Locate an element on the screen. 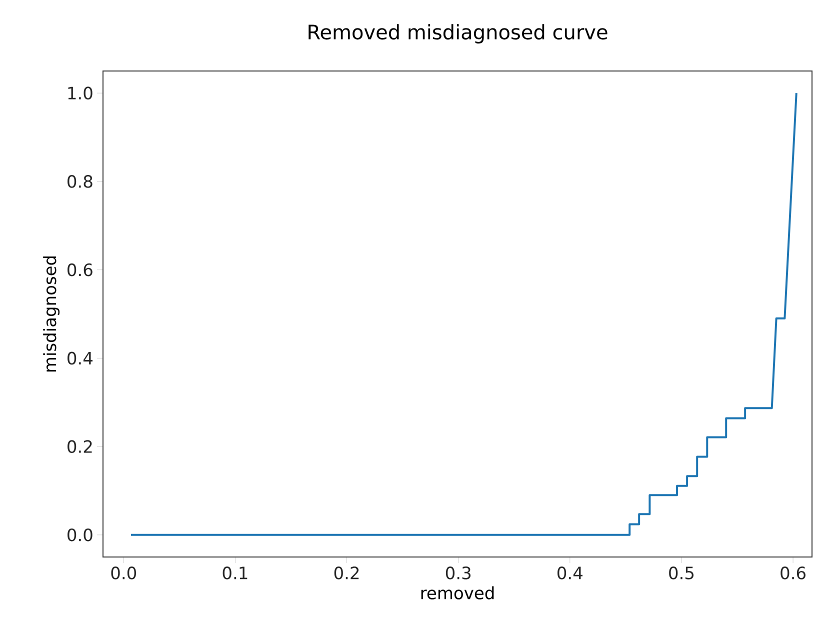 This screenshot has height=624, width=814. y-tick-label: 0.0 is located at coordinates (80, 535).